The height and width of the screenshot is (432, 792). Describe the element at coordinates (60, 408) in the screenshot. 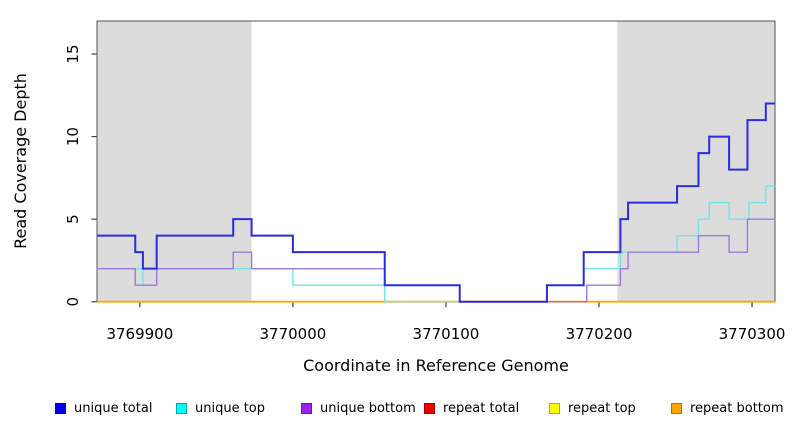

I see `legend-swatch-unique-total` at that location.